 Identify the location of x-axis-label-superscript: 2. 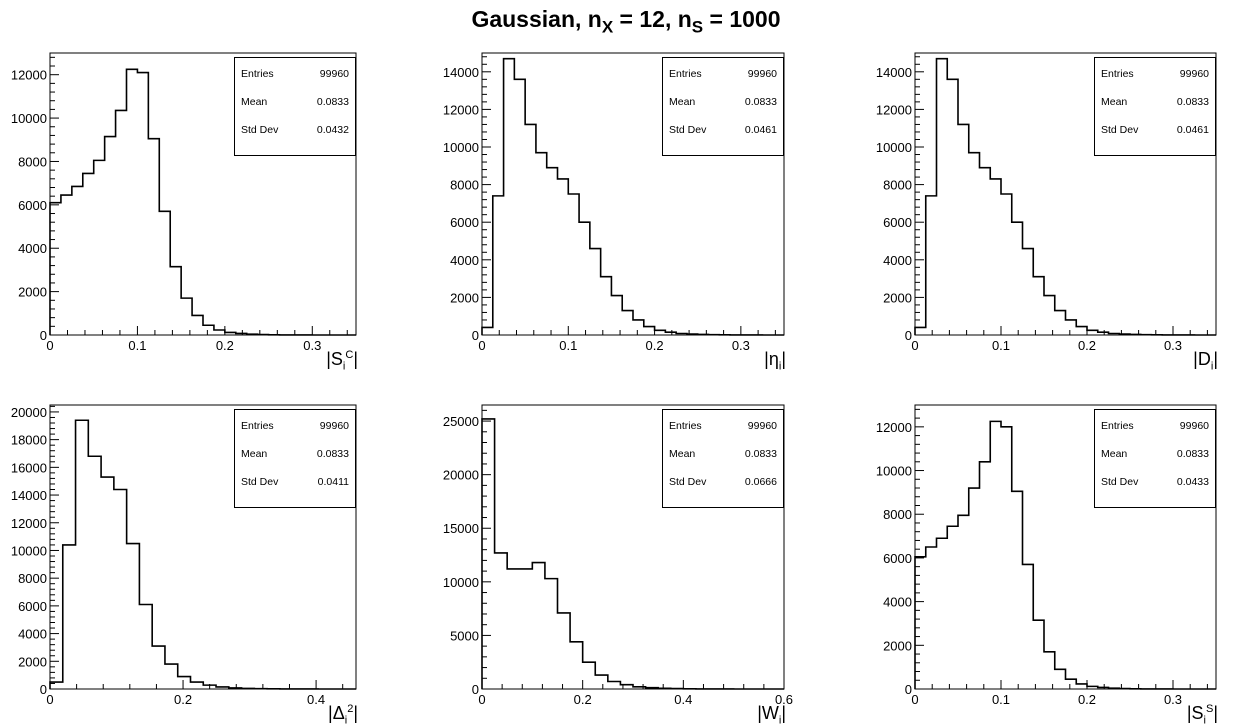
(350, 709).